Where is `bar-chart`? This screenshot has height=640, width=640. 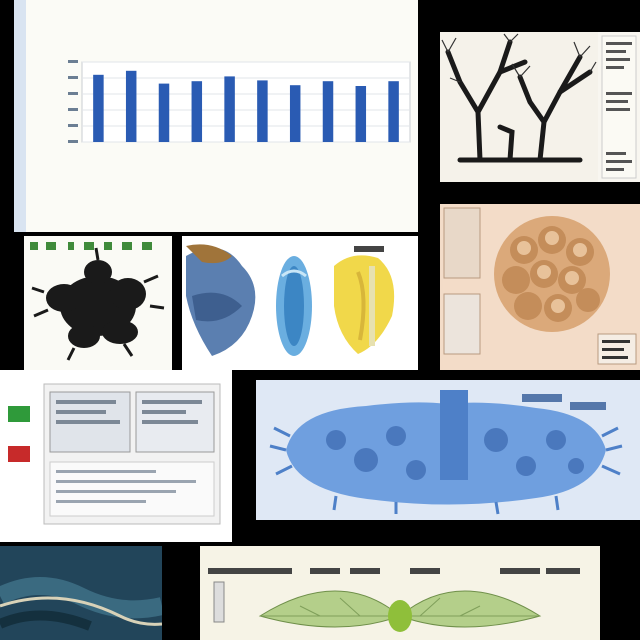 bar-chart is located at coordinates (239, 101).